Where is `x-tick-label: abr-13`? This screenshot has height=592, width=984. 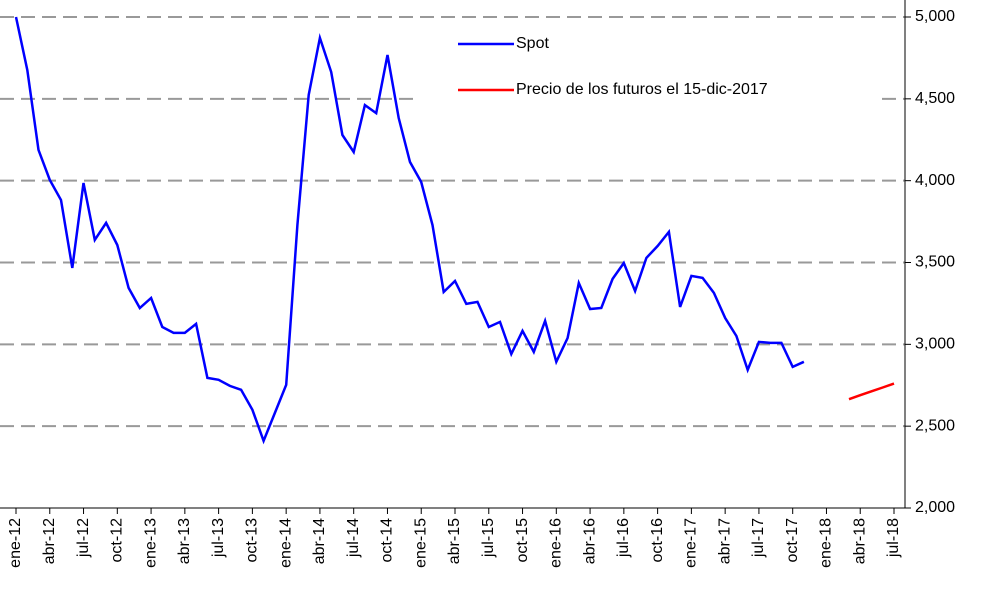 x-tick-label: abr-13 is located at coordinates (184, 541).